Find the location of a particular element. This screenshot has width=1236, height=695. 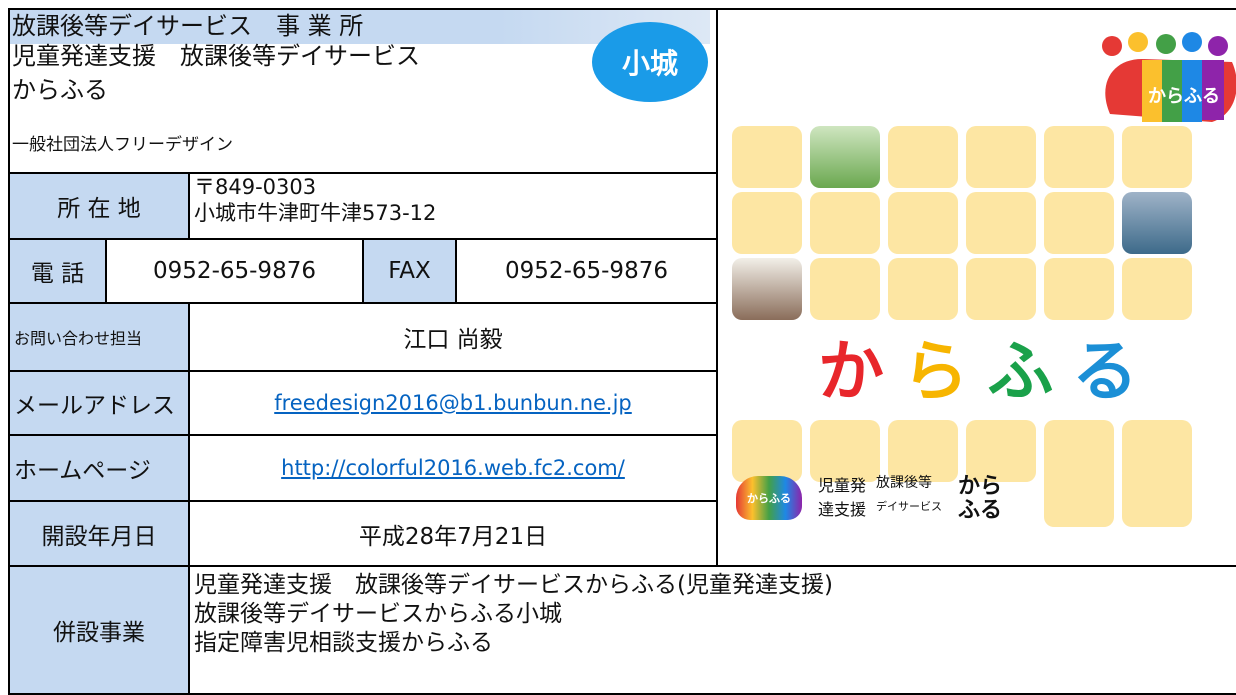

contact-cell: 江口 尚毅 is located at coordinates (453, 337).